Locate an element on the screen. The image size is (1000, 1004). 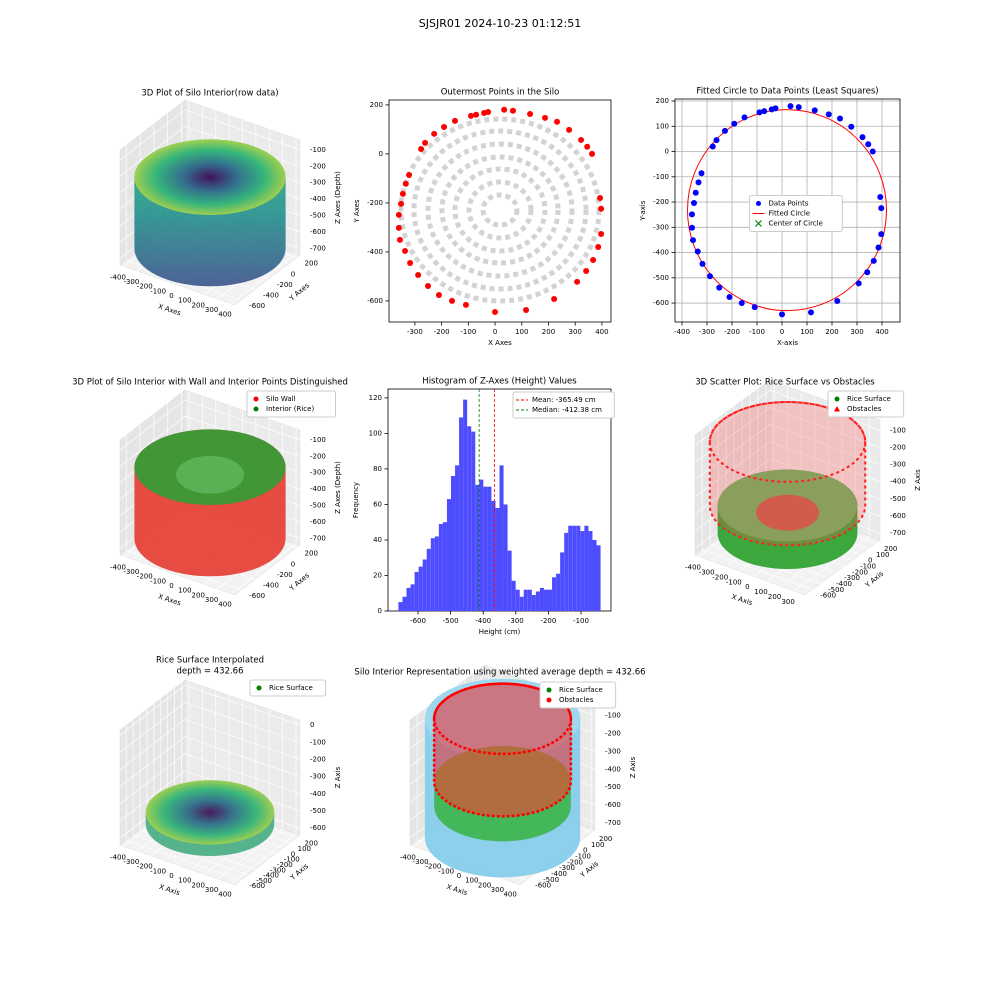
legend: Mean: -365.49 cm Median: -412.38 cm is located at coordinates (563, 405).